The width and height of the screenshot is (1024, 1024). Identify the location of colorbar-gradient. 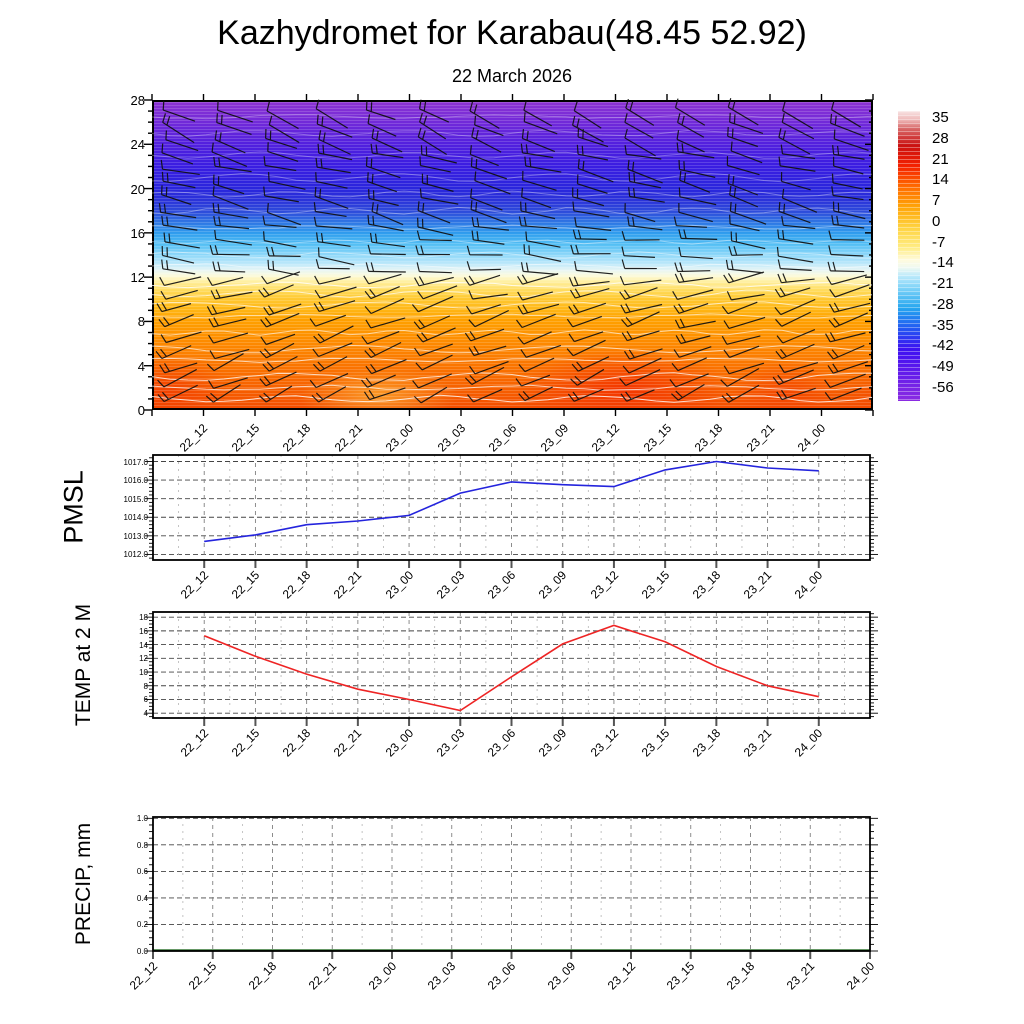
(909, 256).